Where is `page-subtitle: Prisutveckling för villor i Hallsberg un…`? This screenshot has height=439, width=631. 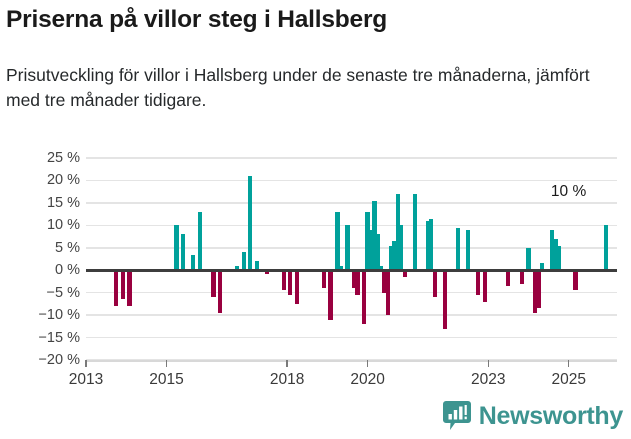
page-subtitle: Prisutveckling för villor i Hallsberg un… is located at coordinates (298, 88).